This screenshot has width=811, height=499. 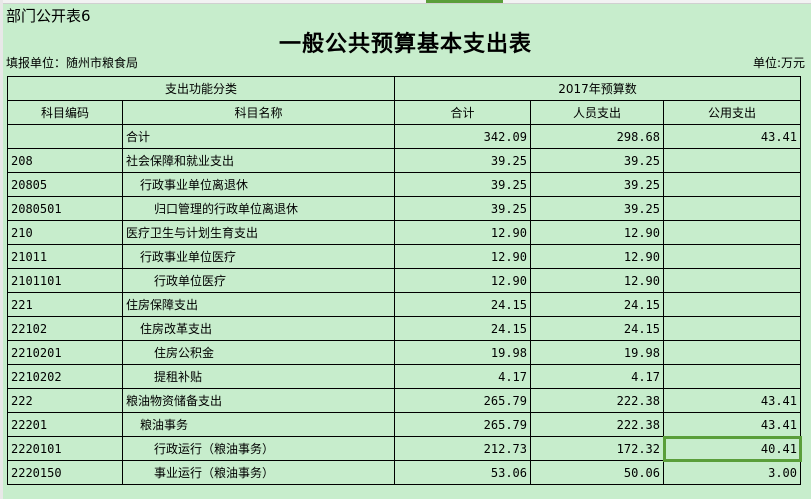 I want to click on cell-total: 53.06, so click(x=462, y=472).